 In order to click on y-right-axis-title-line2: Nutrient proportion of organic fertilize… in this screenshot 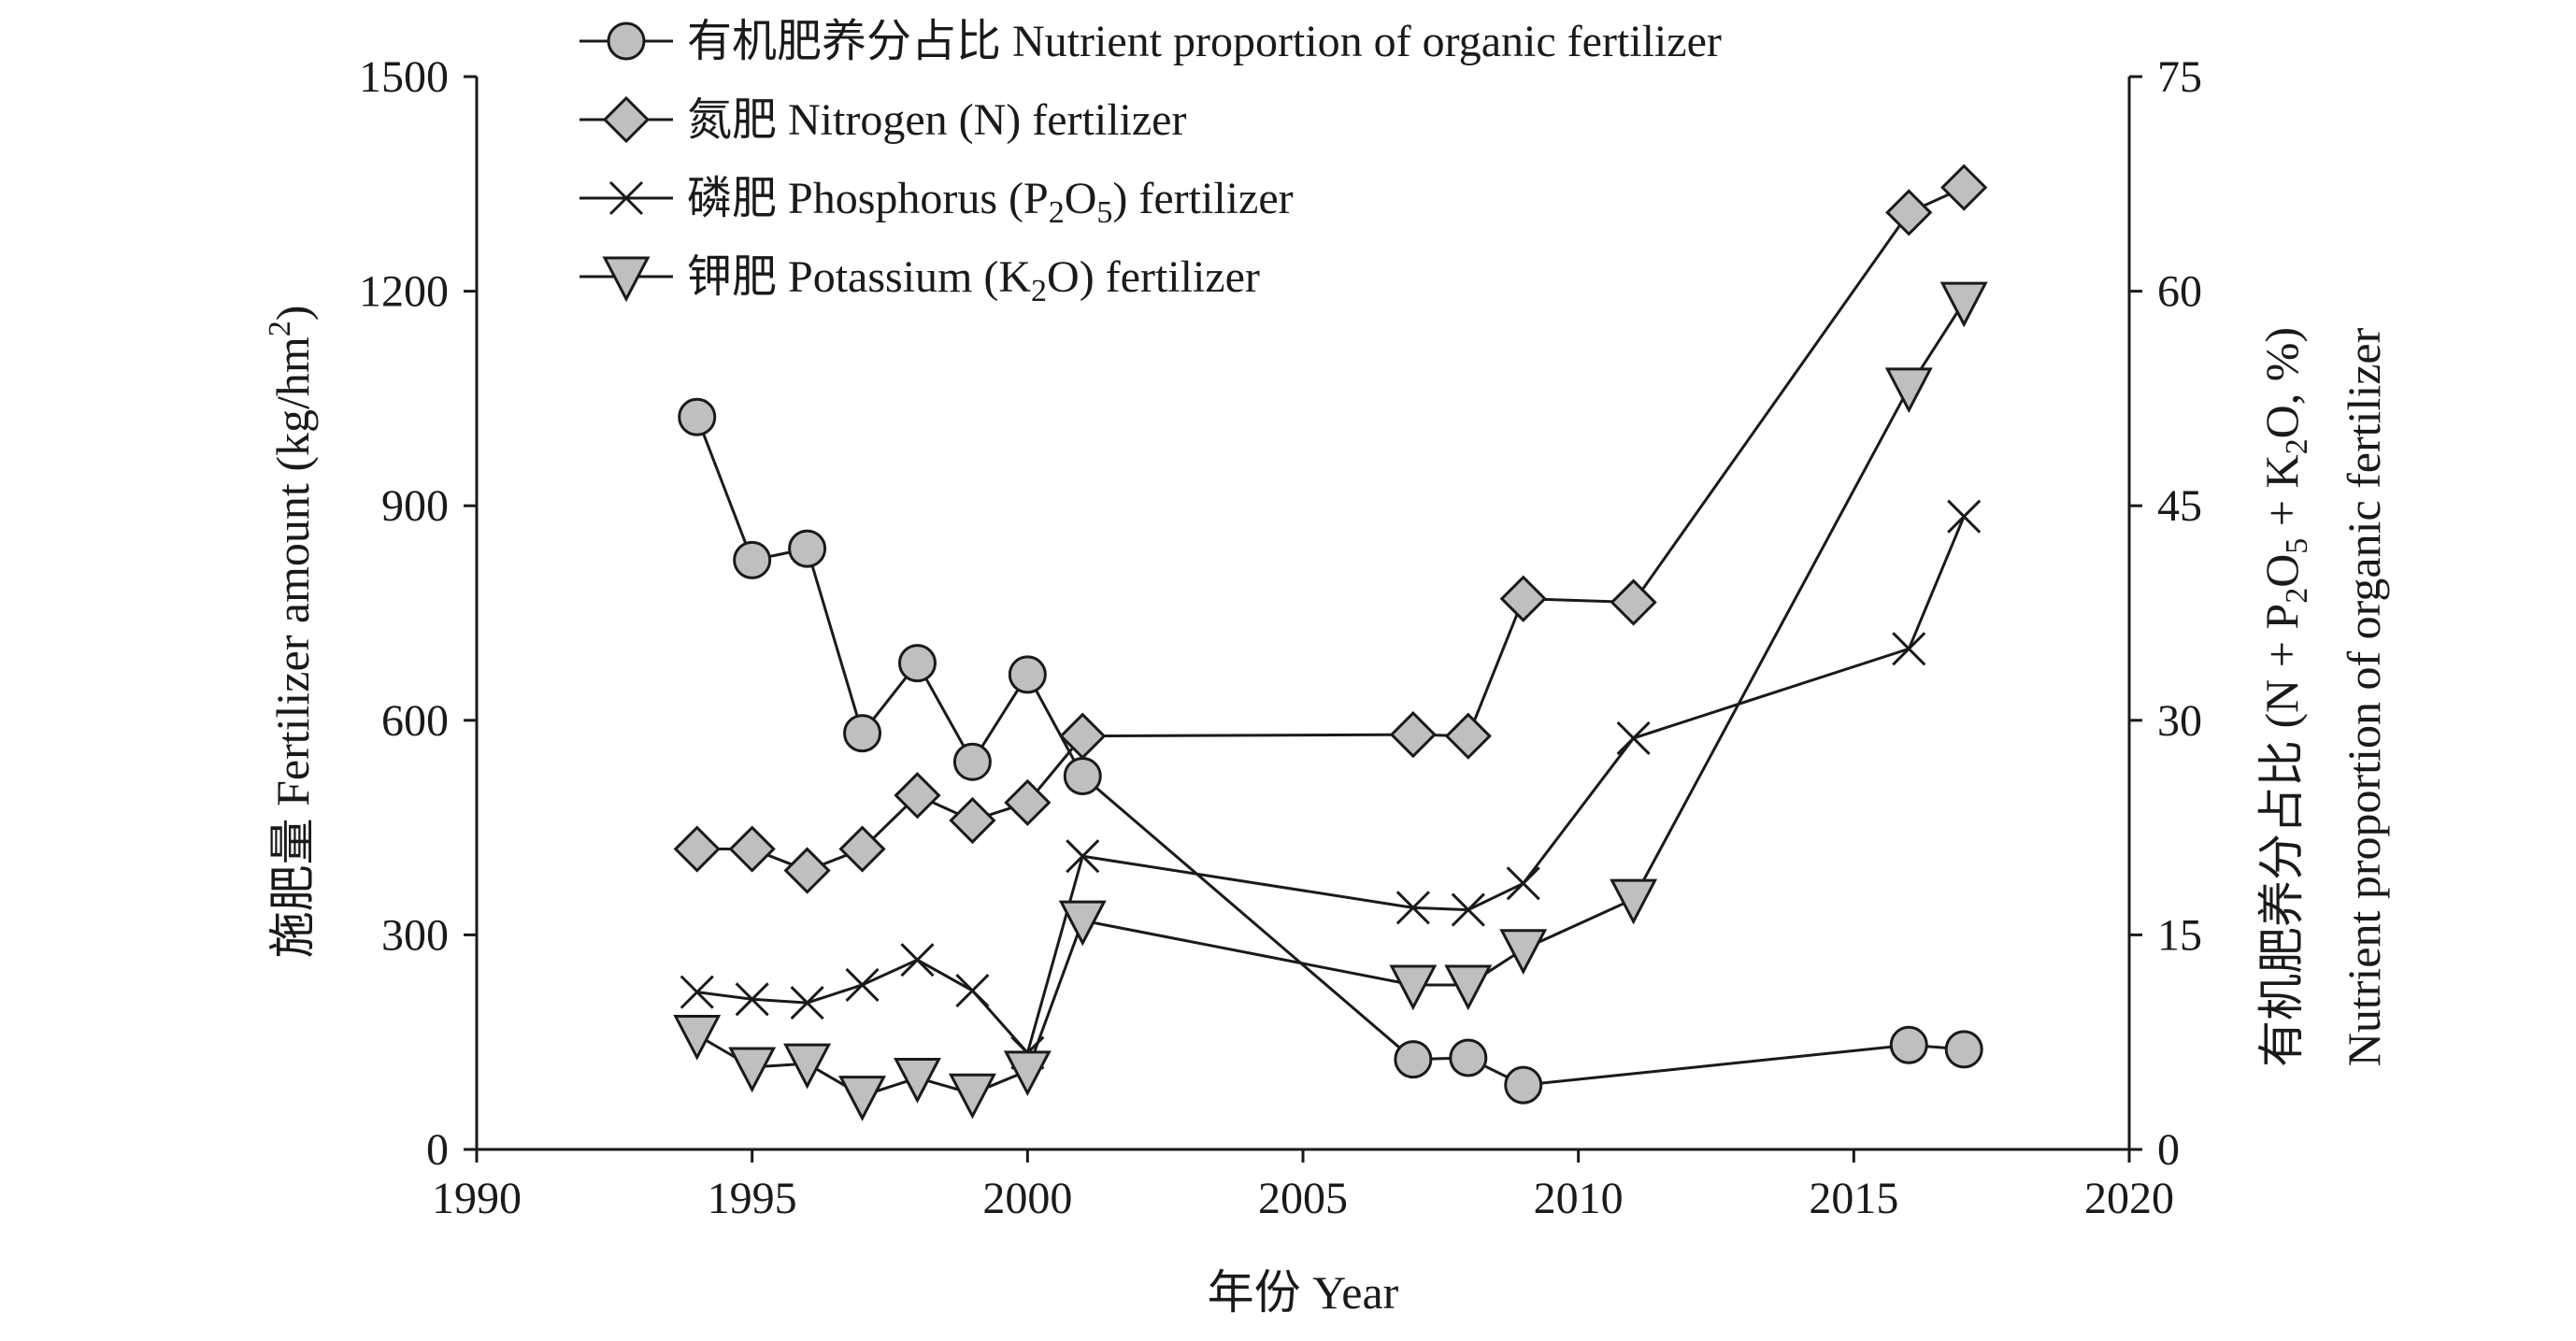, I will do `click(2364, 696)`.